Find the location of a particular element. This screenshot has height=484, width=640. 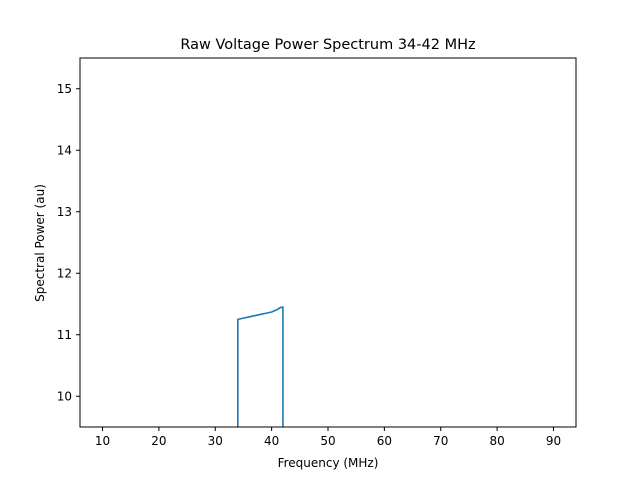

series-line is located at coordinates (260, 366).